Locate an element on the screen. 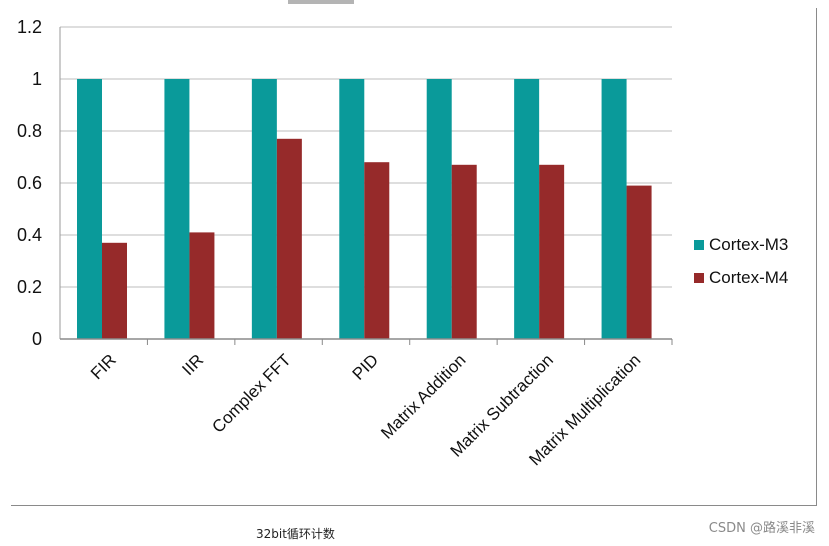 This screenshot has width=829, height=546. y-tick-label: 1 is located at coordinates (37, 79).